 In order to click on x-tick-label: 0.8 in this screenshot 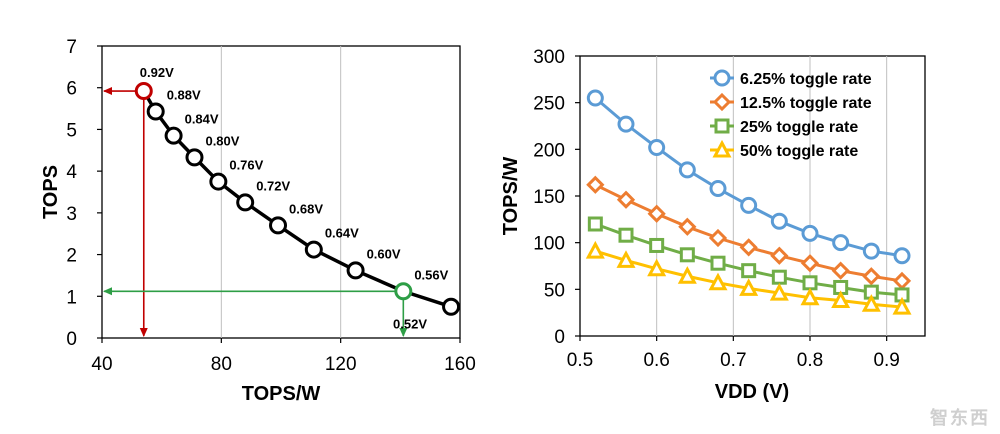, I will do `click(810, 360)`.